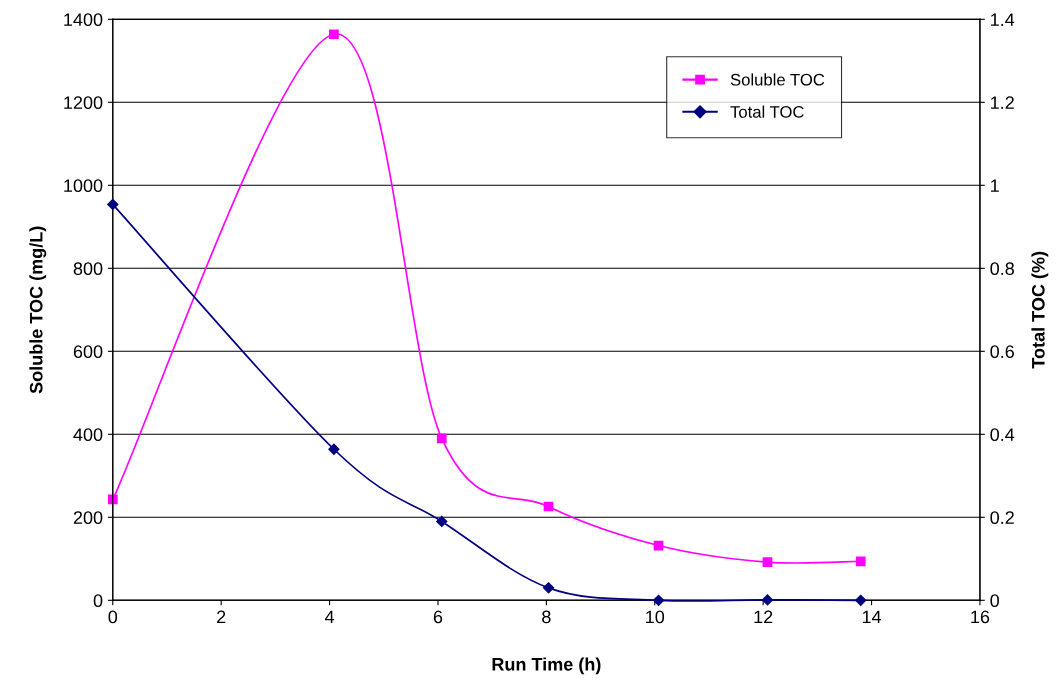  Describe the element at coordinates (221, 617) in the screenshot. I see `x-tick-label: 2` at that location.